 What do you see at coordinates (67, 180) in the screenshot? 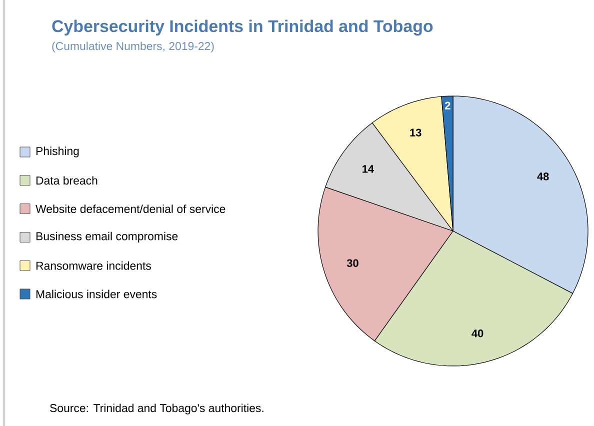
I see `legend-label: Data breach` at bounding box center [67, 180].